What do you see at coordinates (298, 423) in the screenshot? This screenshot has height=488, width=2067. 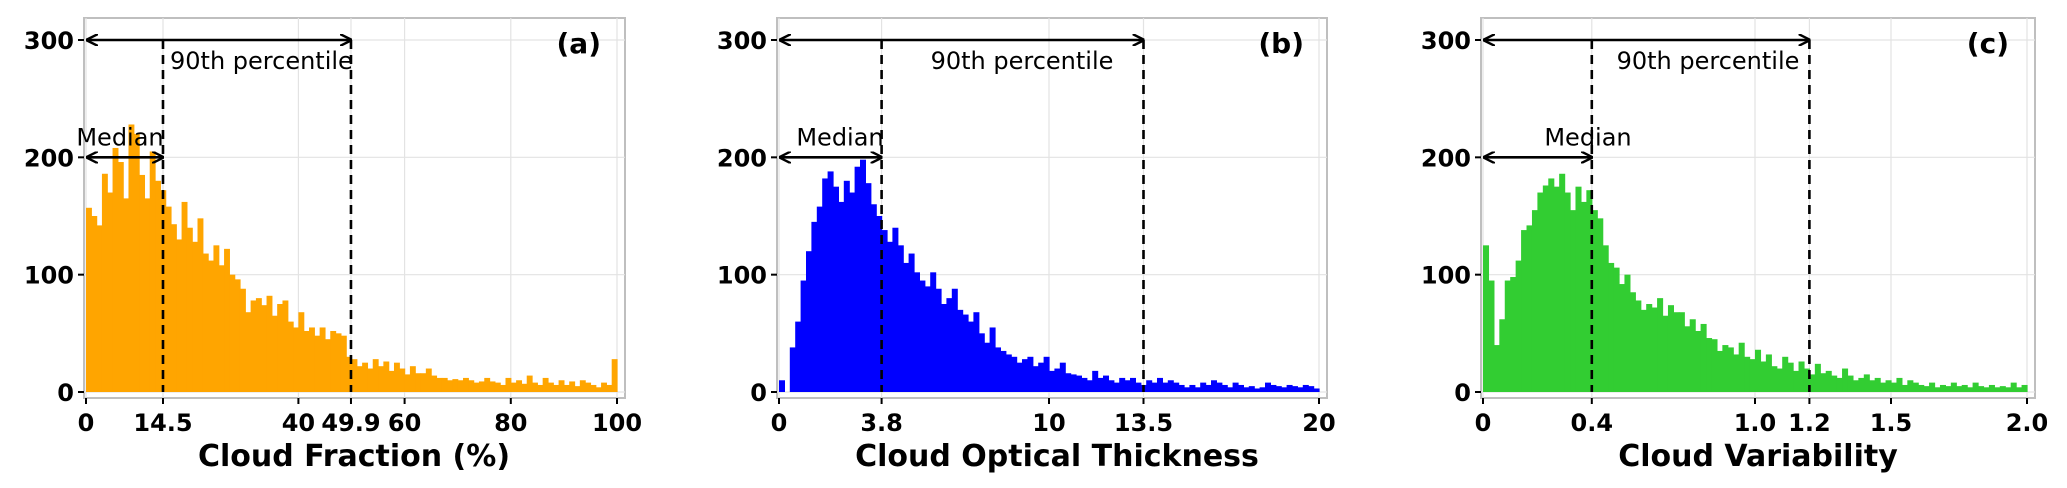 I see `x-tick-label: 40` at bounding box center [298, 423].